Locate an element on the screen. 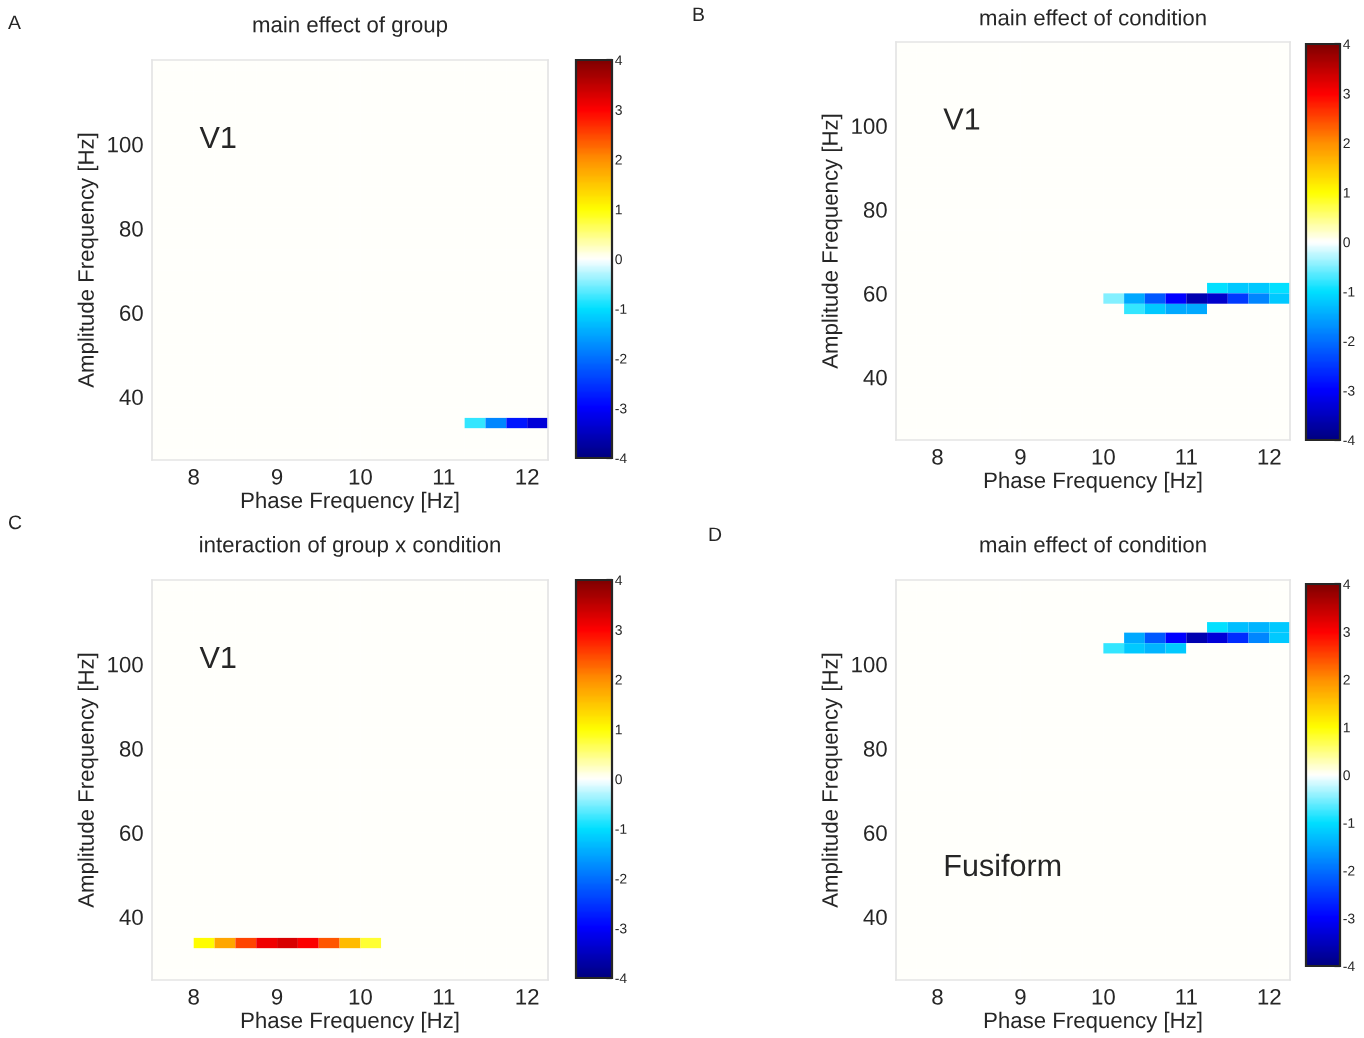 Image resolution: width=1364 pixels, height=1038 pixels. text: C is located at coordinates (15, 522).